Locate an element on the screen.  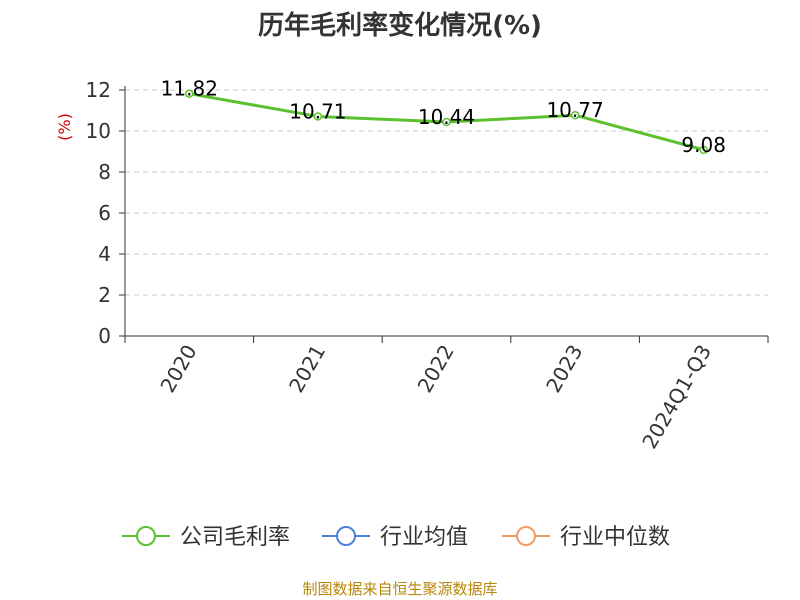
legend-item: 行业中位数 is located at coordinates (586, 537).